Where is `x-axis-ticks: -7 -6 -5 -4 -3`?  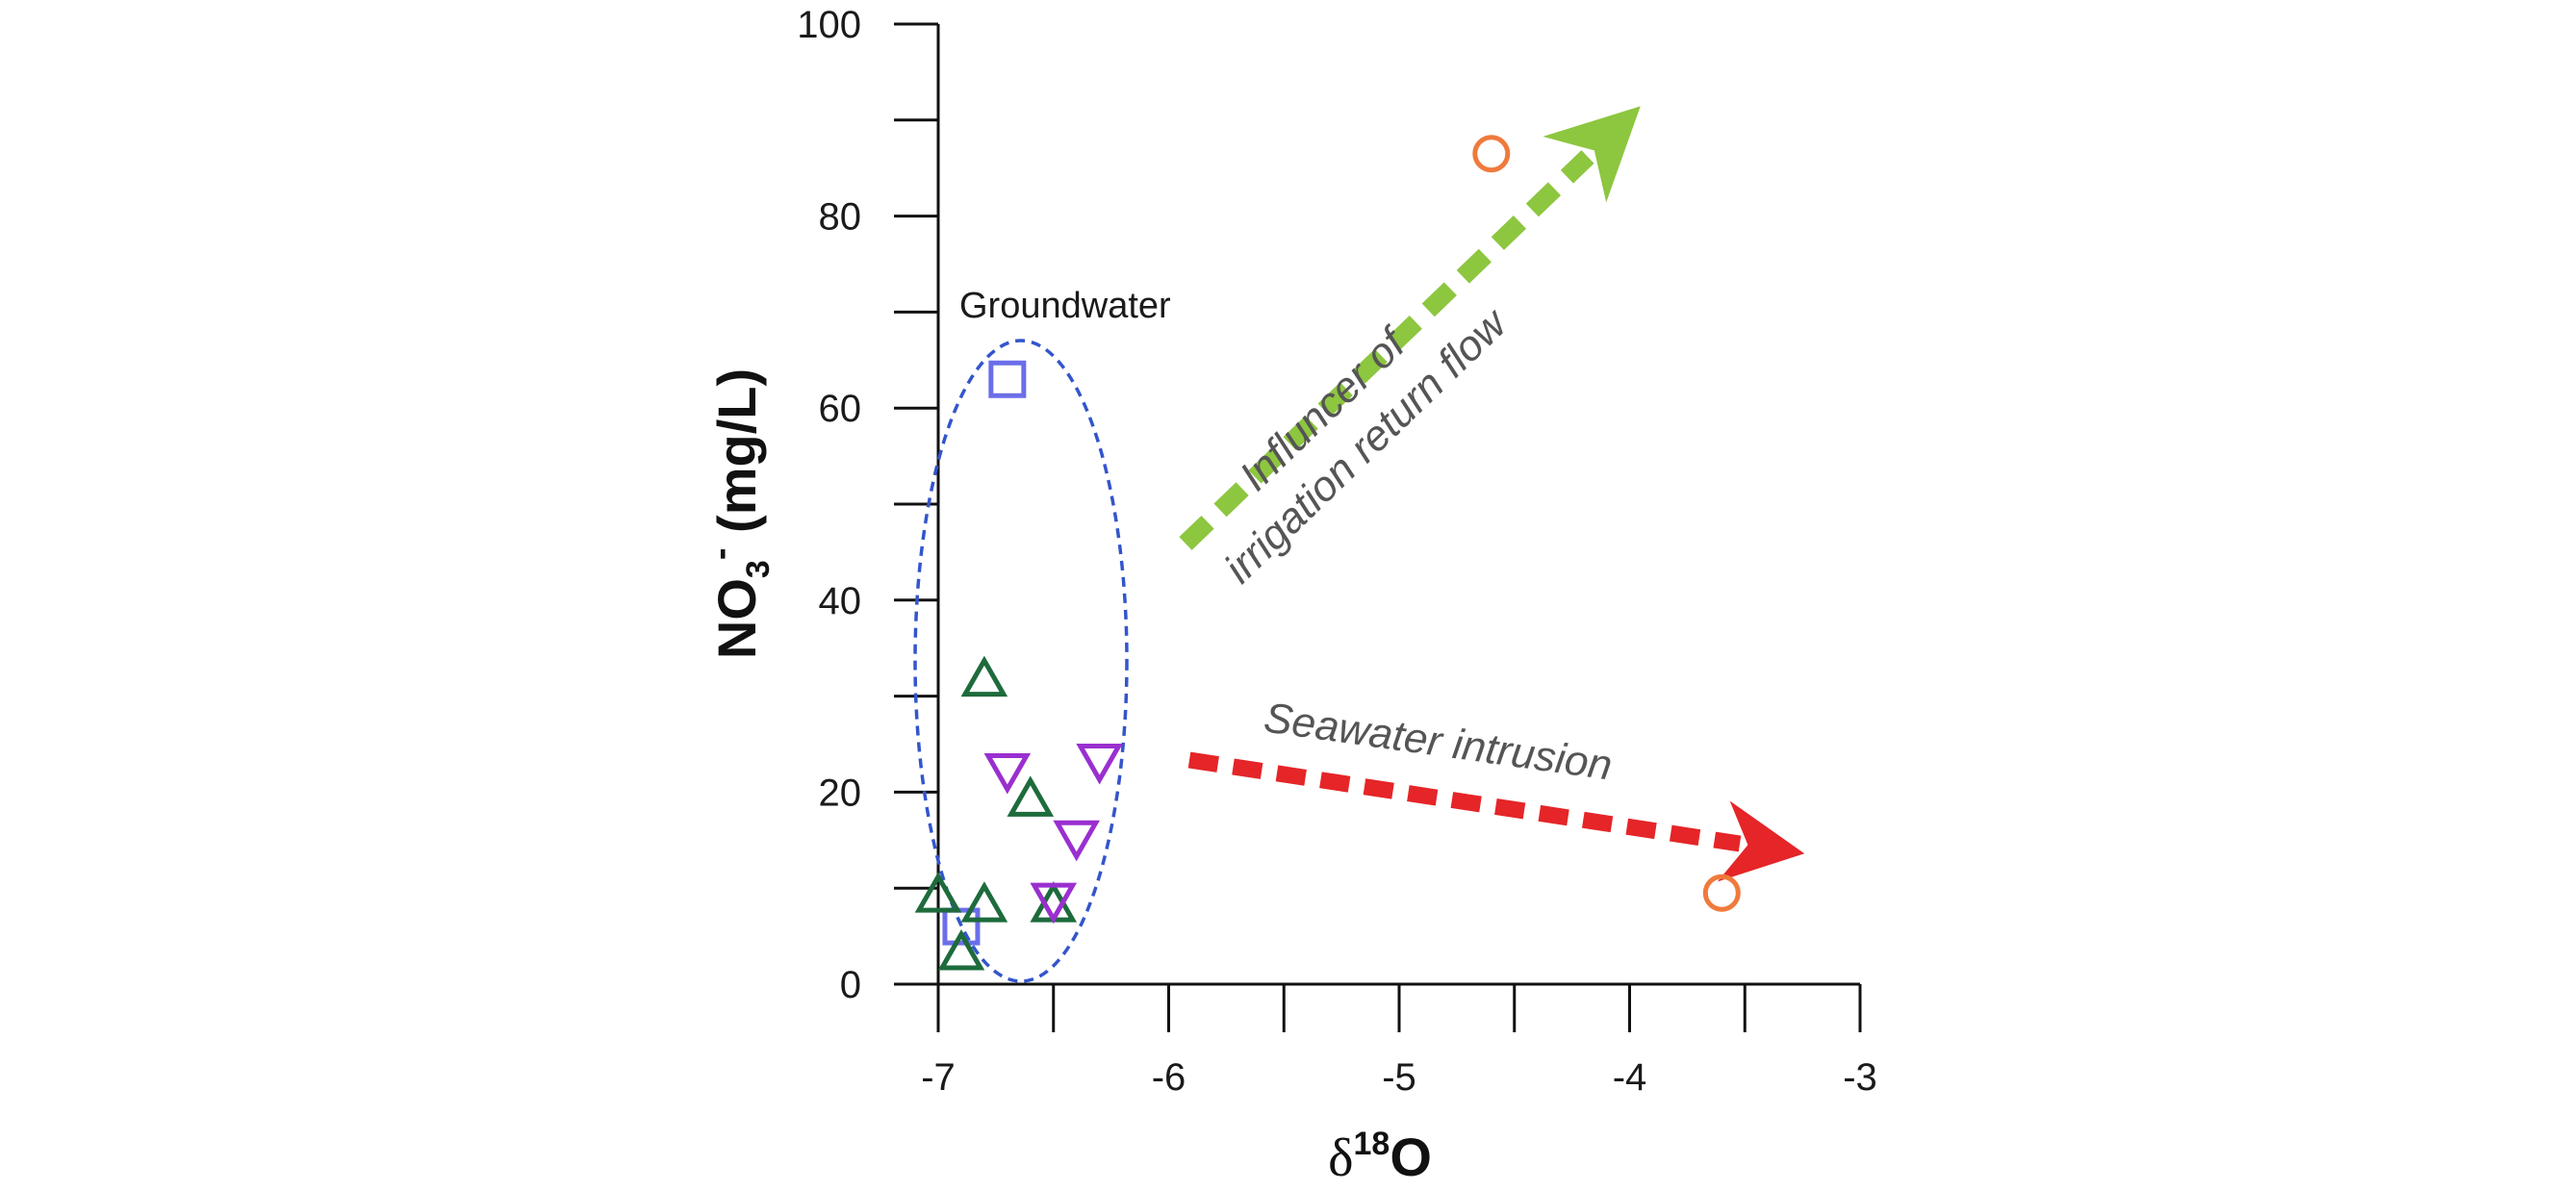
x-axis-ticks: -7 -6 -5 -4 -3 is located at coordinates (1399, 1041).